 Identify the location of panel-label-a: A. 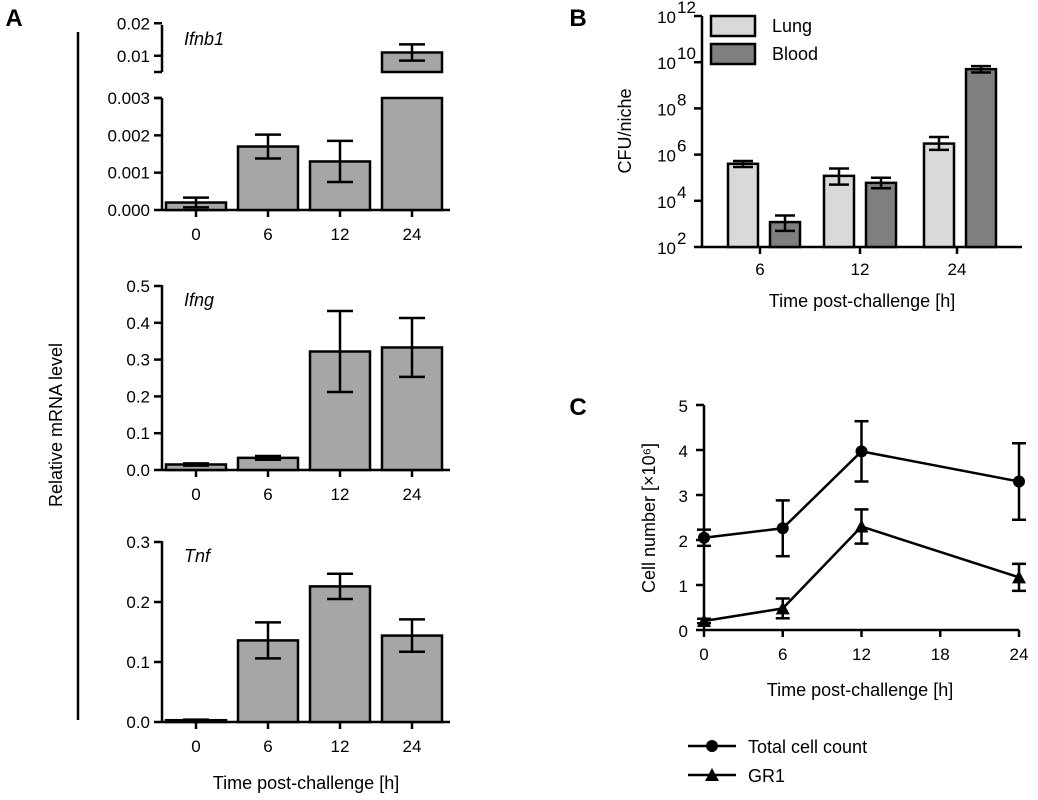
(13, 18).